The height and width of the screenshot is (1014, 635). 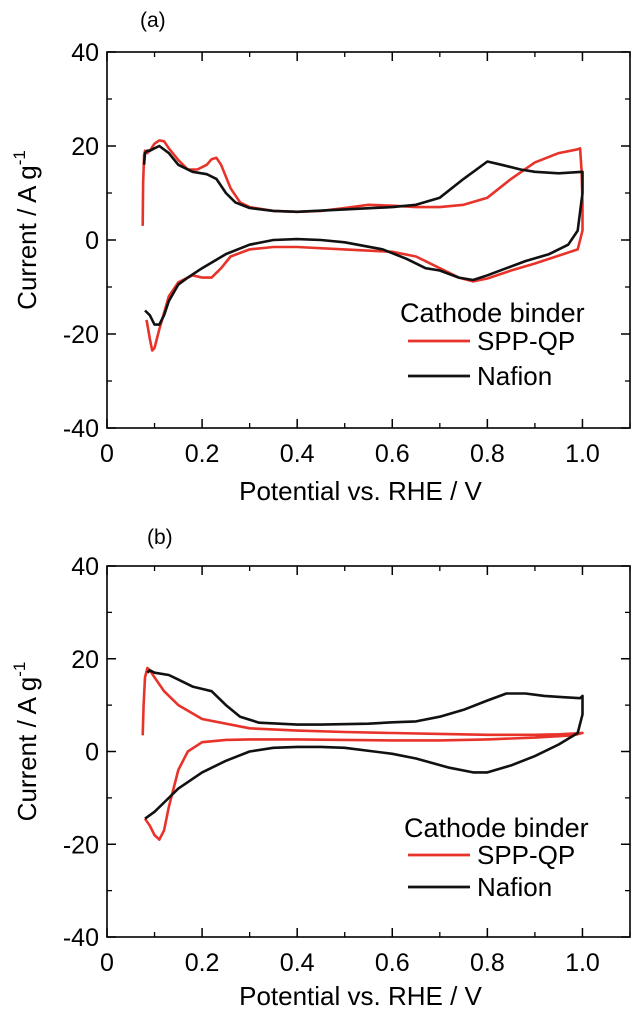 I want to click on series-line-spp-qp, so click(x=362, y=245).